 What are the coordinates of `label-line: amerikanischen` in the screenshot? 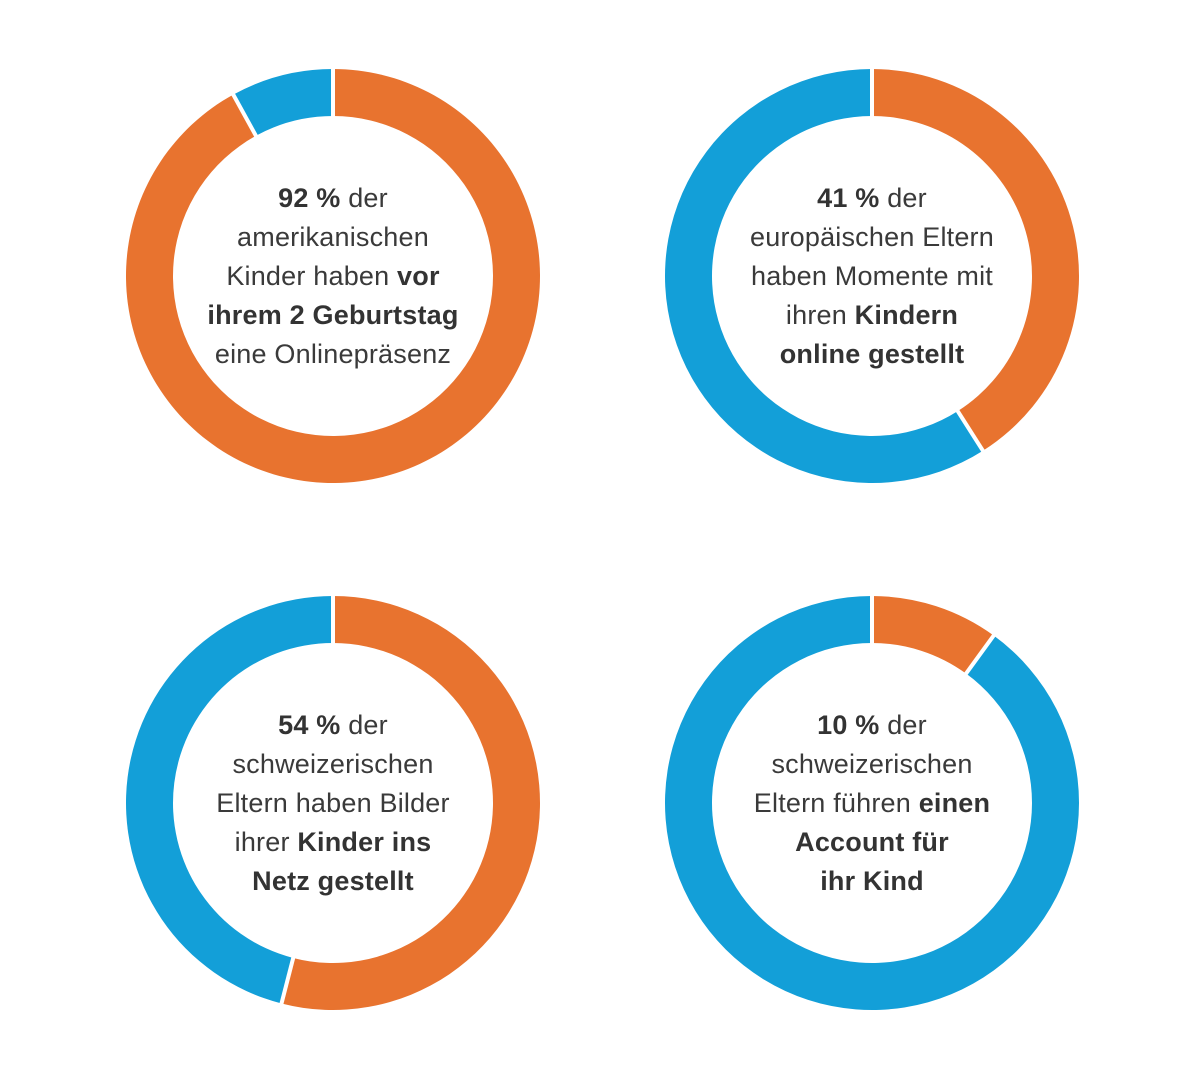 It's located at (333, 237).